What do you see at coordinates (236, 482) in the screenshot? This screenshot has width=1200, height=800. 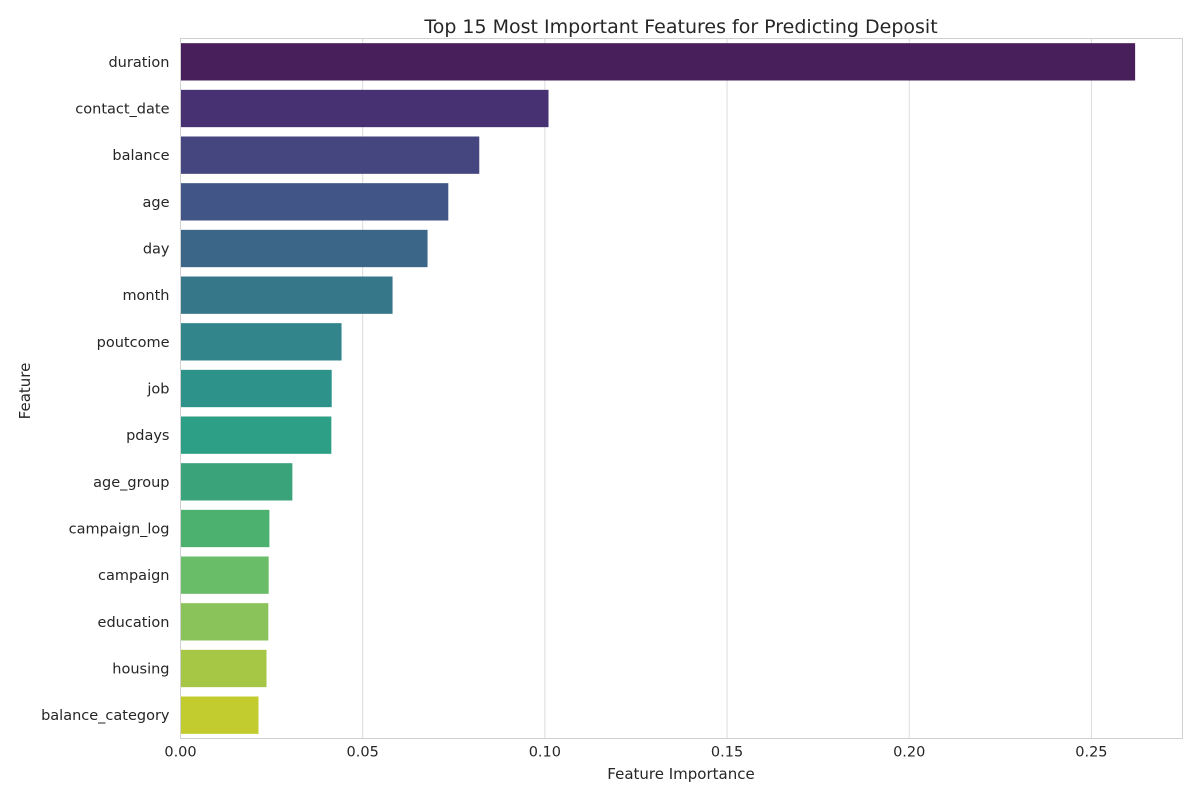 I see `bar-age-group` at bounding box center [236, 482].